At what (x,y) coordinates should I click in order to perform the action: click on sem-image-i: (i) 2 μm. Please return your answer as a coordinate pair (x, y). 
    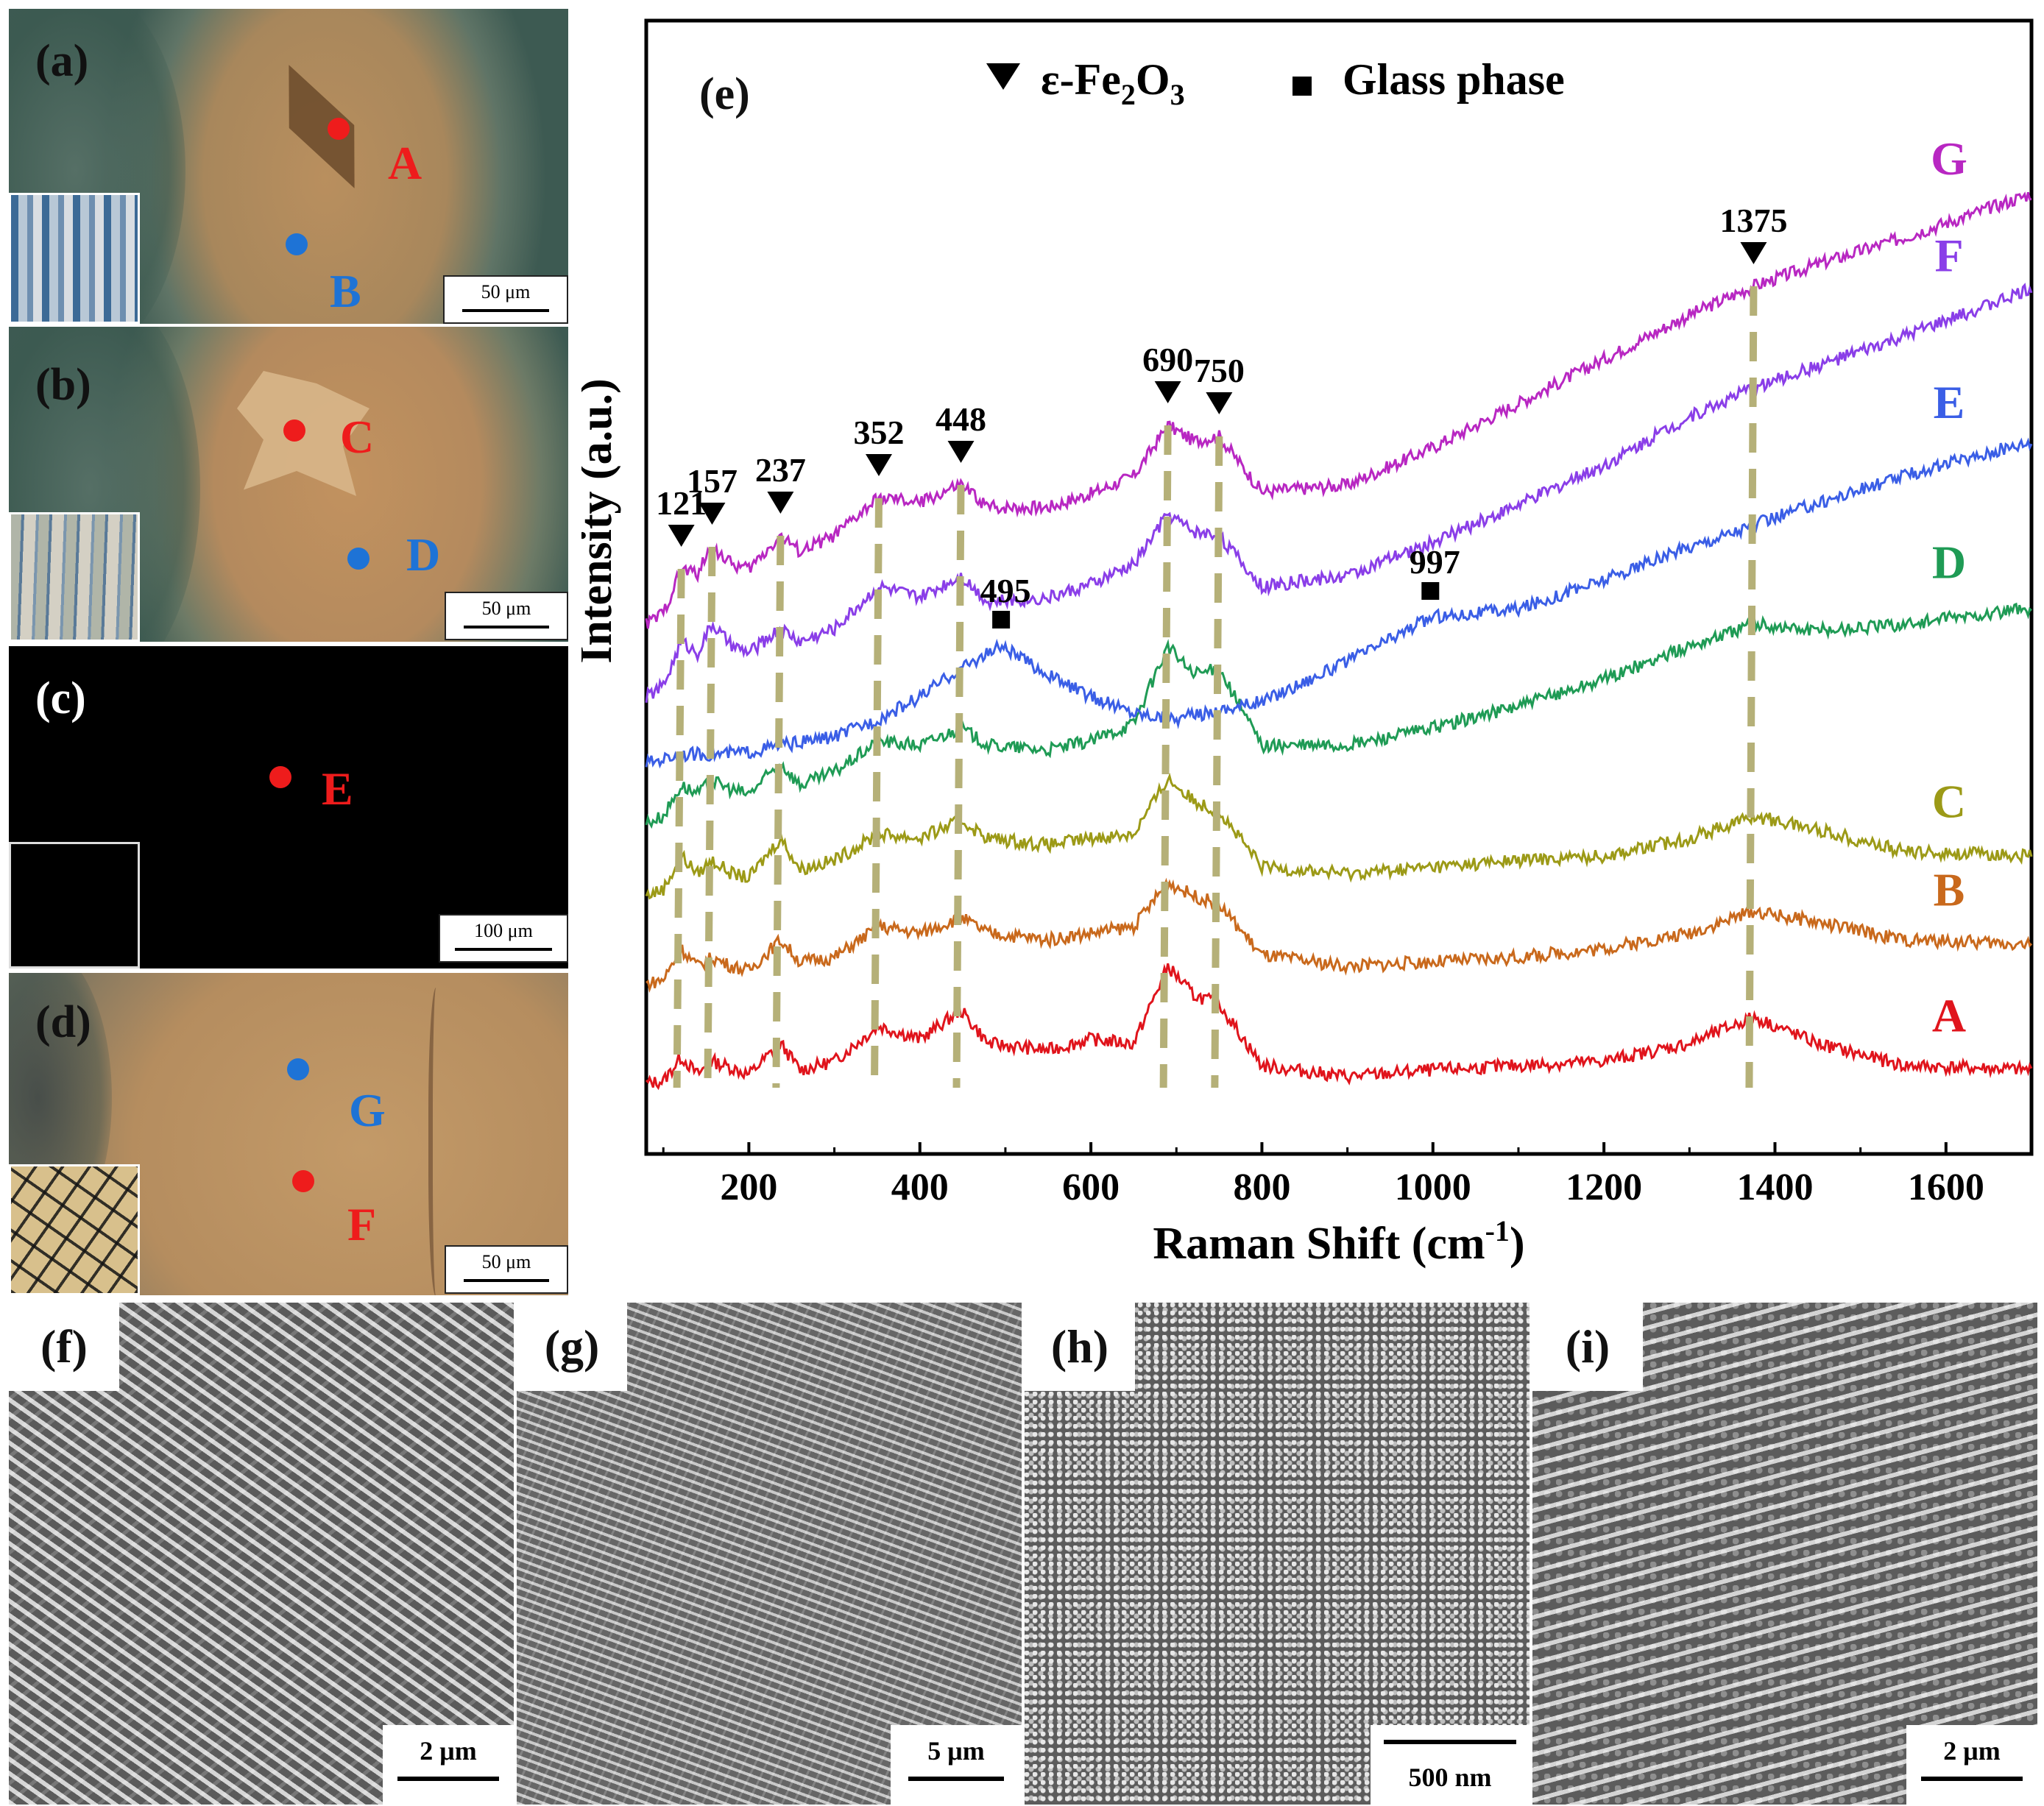
    Looking at the image, I should click on (1784, 1554).